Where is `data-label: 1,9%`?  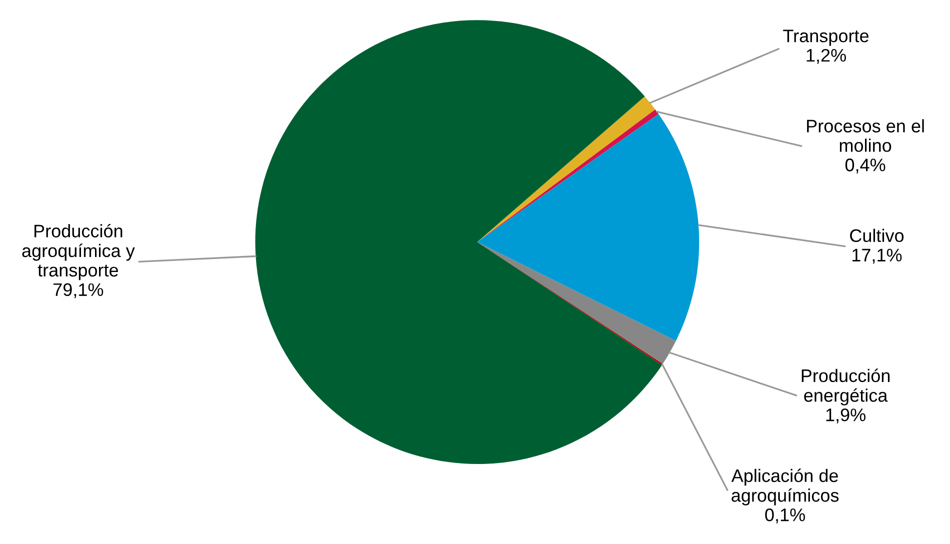
data-label: 1,9% is located at coordinates (846, 416).